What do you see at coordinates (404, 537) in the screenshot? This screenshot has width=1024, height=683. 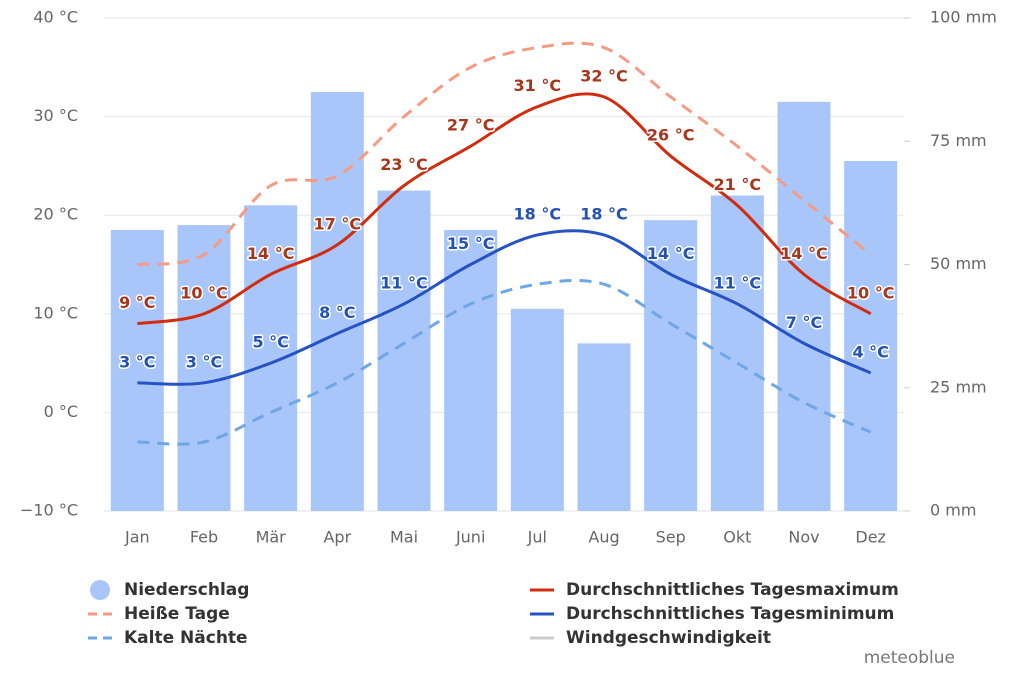 I see `x-tick-label: Mai` at bounding box center [404, 537].